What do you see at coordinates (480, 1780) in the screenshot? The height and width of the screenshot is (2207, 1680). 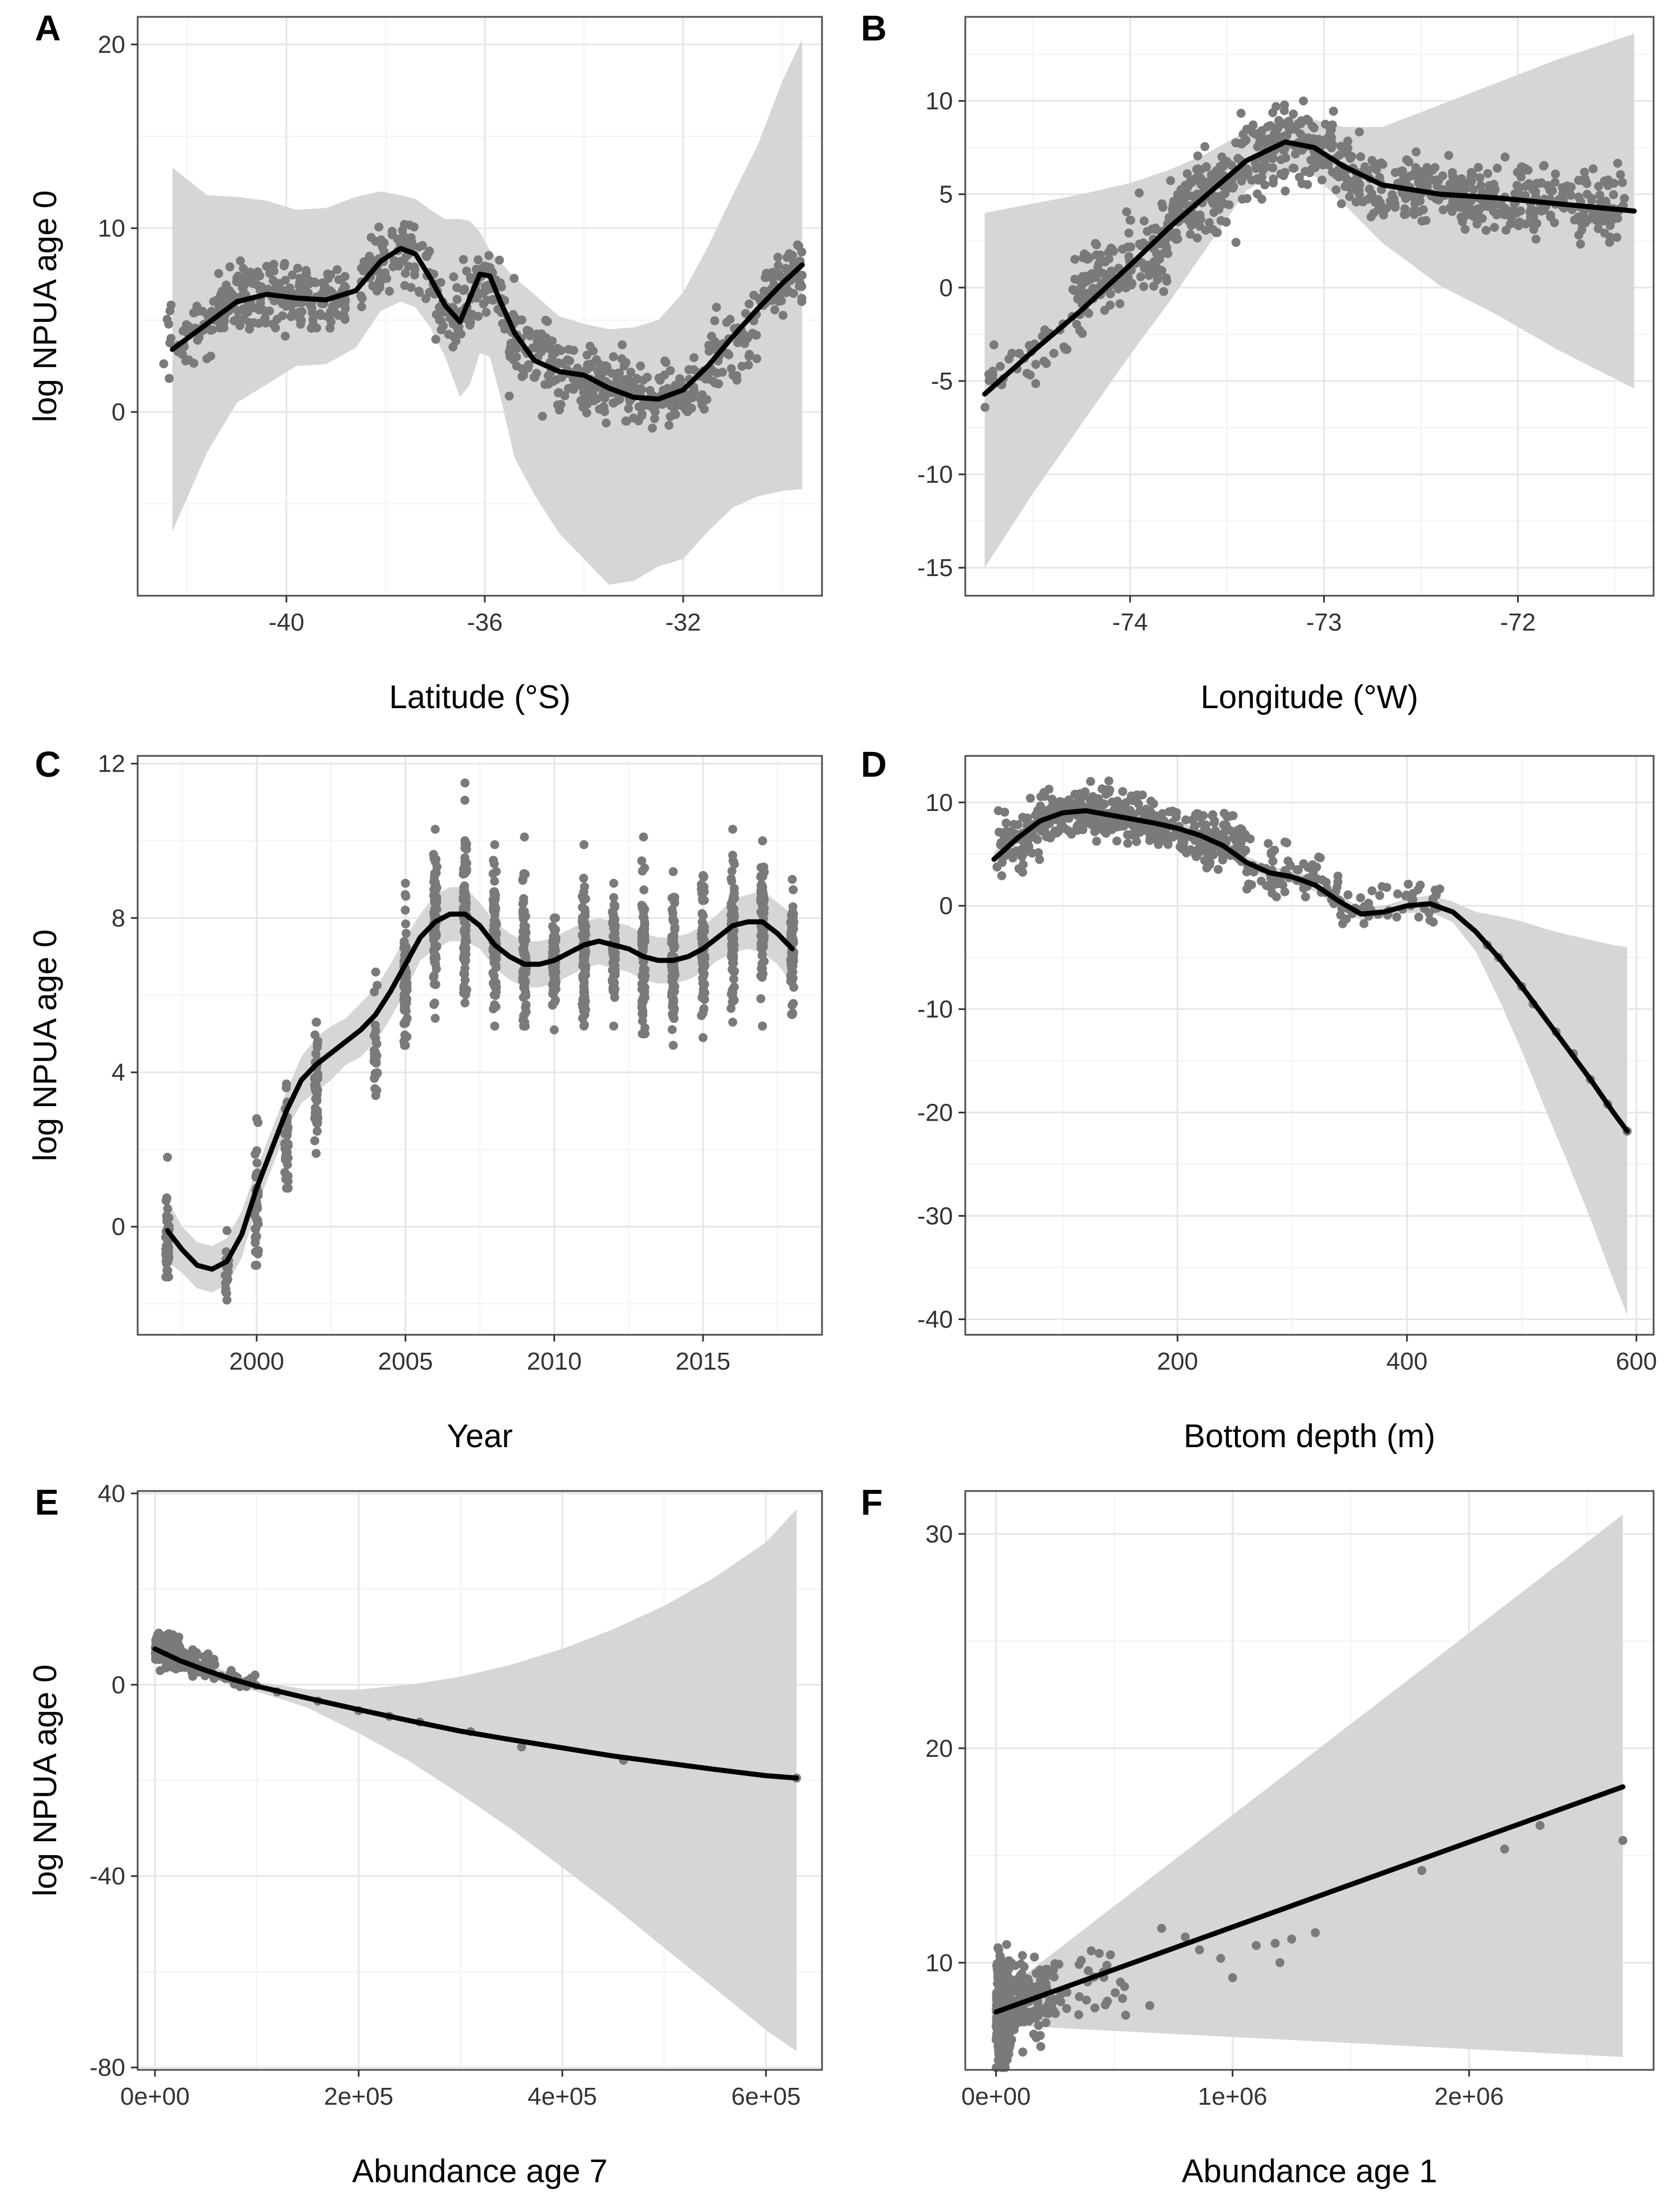 I see `plot-frame-e` at bounding box center [480, 1780].